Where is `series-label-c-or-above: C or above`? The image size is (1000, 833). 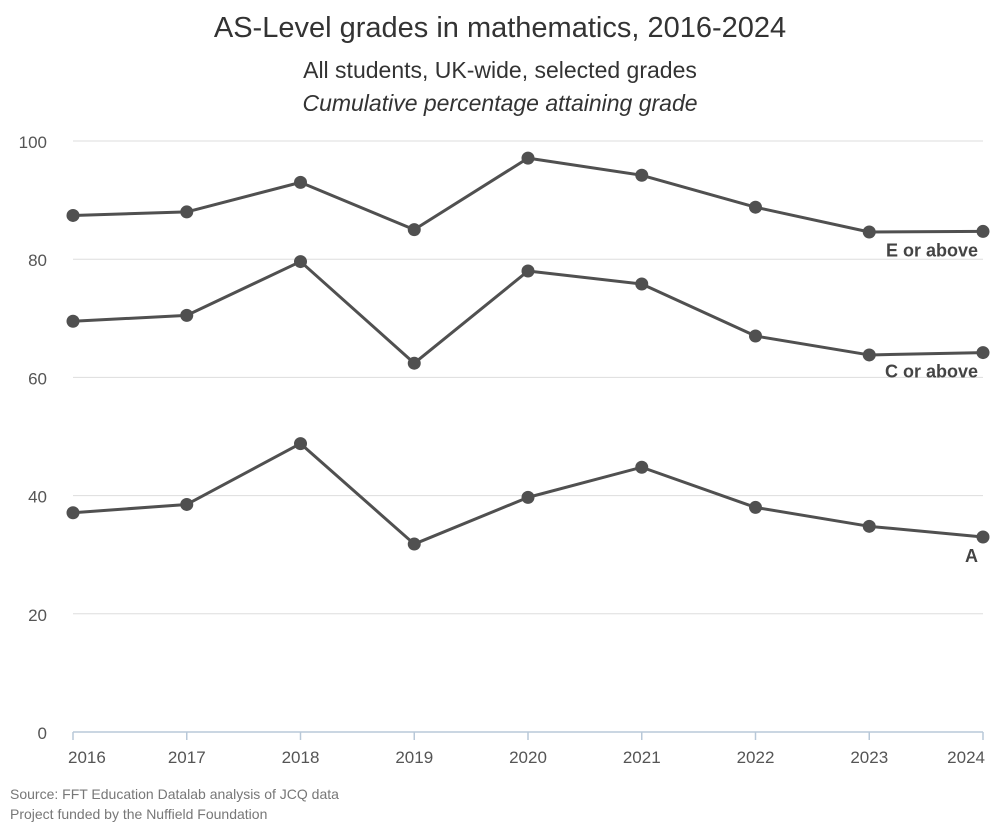
series-label-c-or-above: C or above is located at coordinates (931, 372).